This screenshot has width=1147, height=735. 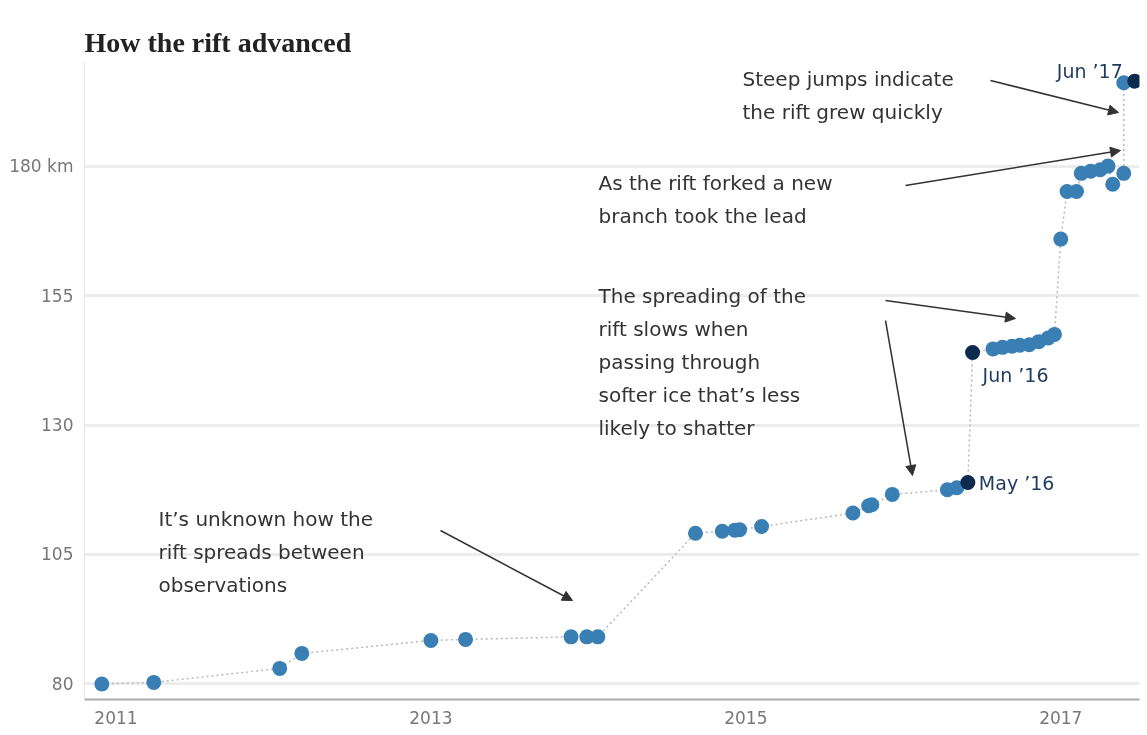 I want to click on annotation: The spreading of the rift slows when passing through softer ice that’s less likely to shatter, so click(x=701, y=361).